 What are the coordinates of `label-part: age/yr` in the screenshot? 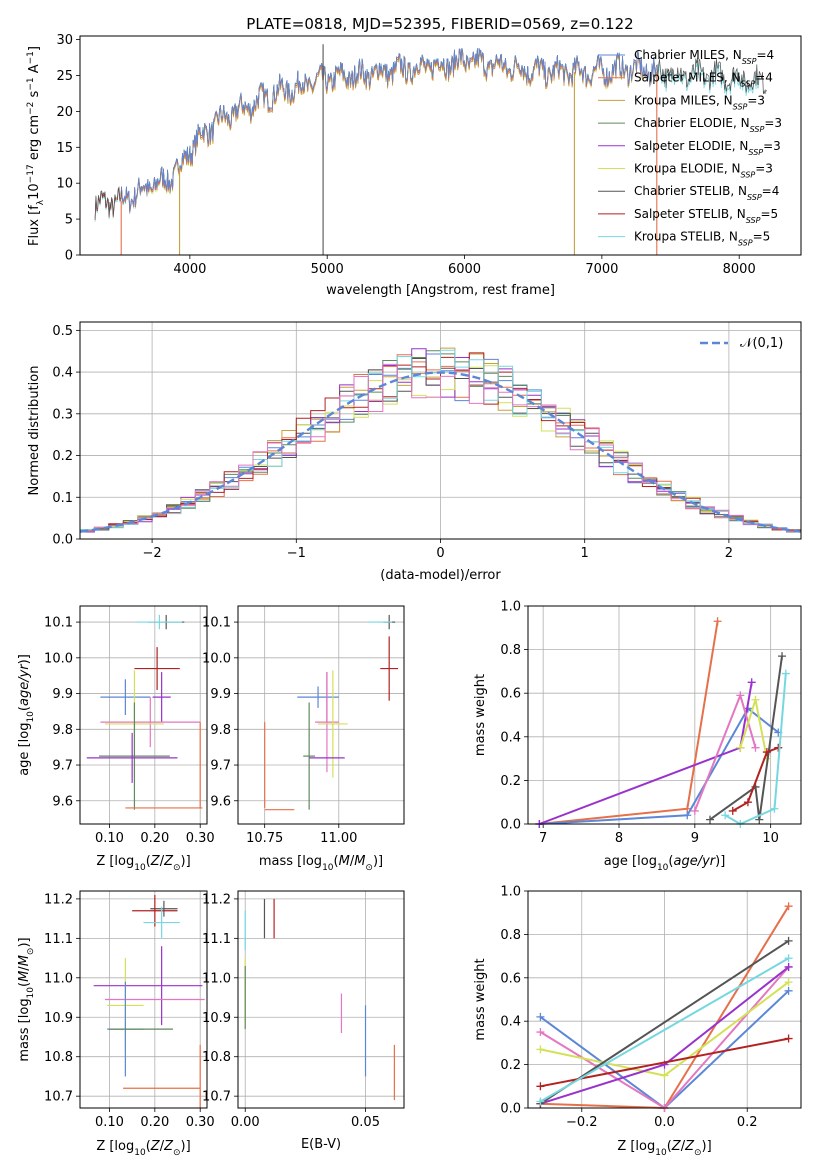 It's located at (694, 861).